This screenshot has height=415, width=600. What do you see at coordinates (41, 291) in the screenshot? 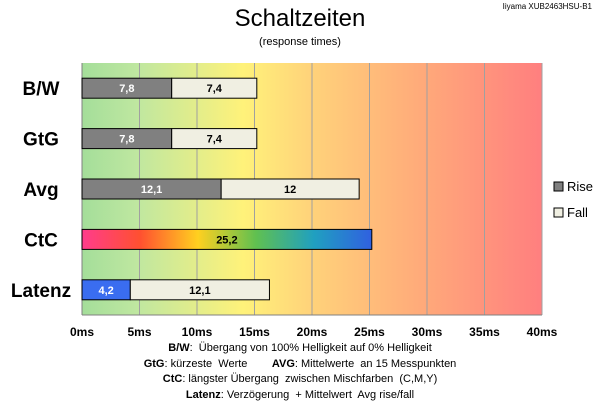
I see `category-label: Latenz` at bounding box center [41, 291].